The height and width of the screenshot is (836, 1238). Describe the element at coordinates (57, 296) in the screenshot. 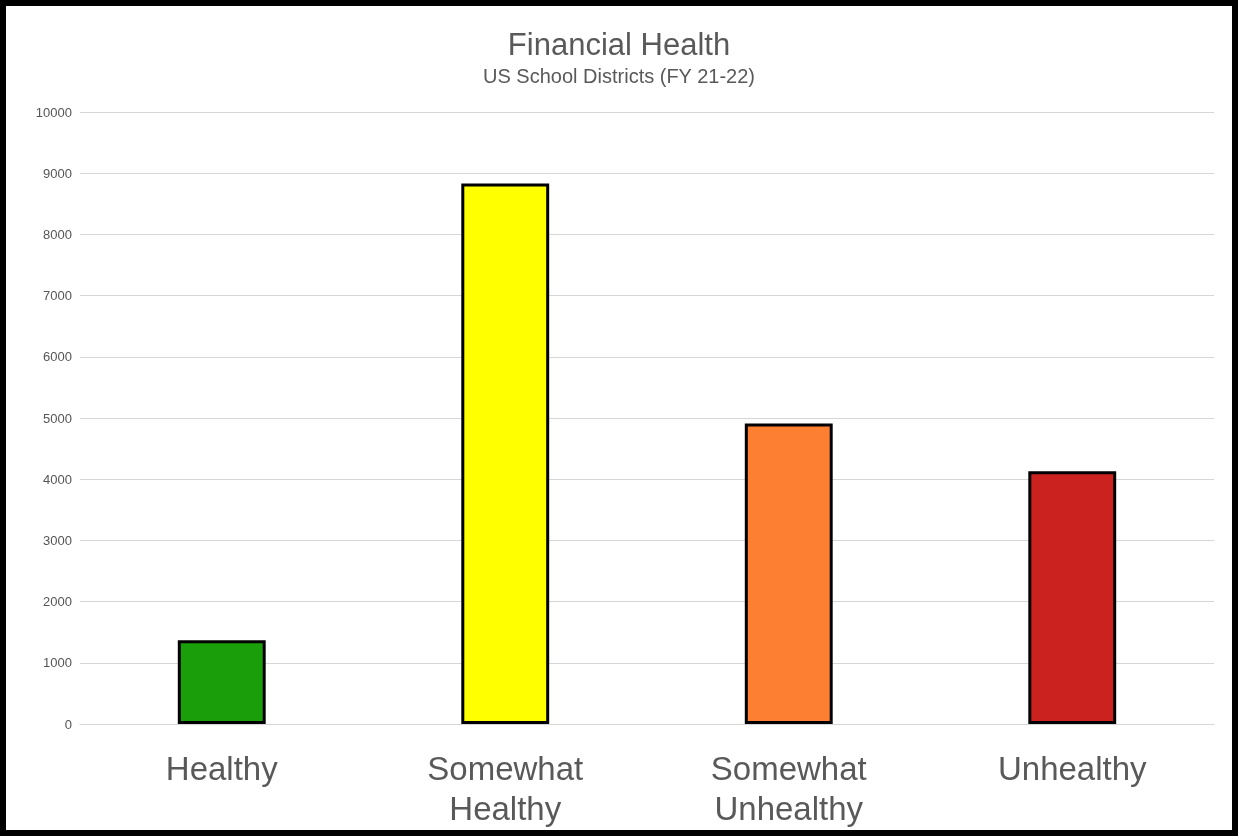

I see `y-tick-label: 7000` at that location.